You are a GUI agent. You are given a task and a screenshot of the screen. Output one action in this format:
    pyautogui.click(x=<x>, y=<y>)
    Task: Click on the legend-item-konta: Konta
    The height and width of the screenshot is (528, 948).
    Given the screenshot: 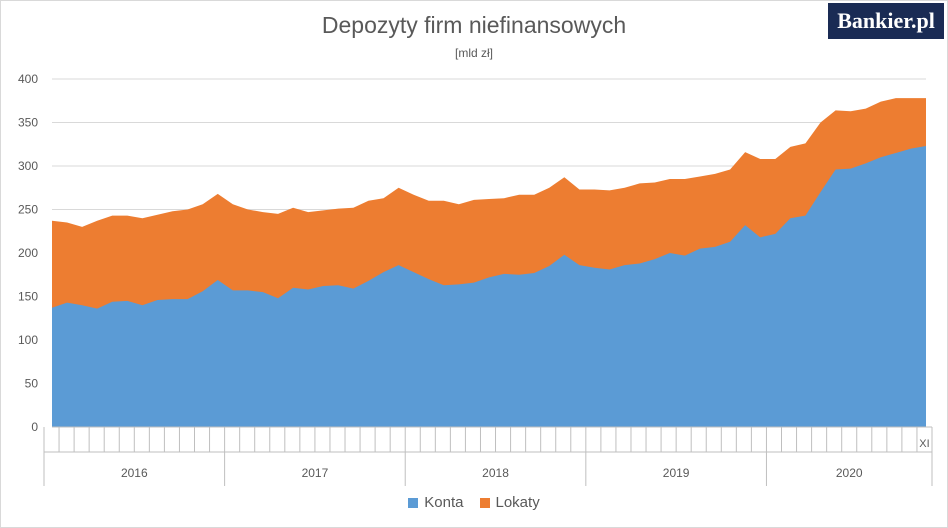 What is the action you would take?
    pyautogui.click(x=436, y=502)
    